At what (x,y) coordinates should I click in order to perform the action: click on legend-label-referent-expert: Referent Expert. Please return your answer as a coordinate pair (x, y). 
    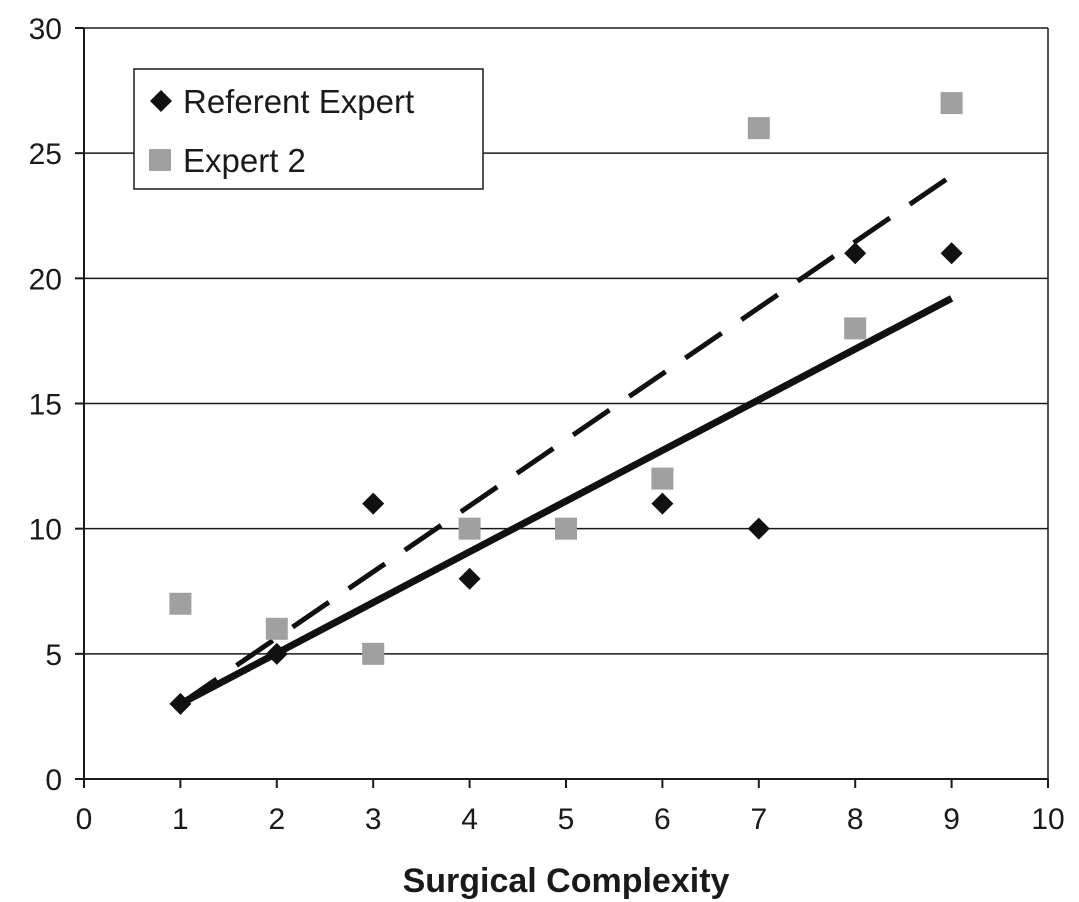
    Looking at the image, I should click on (298, 101).